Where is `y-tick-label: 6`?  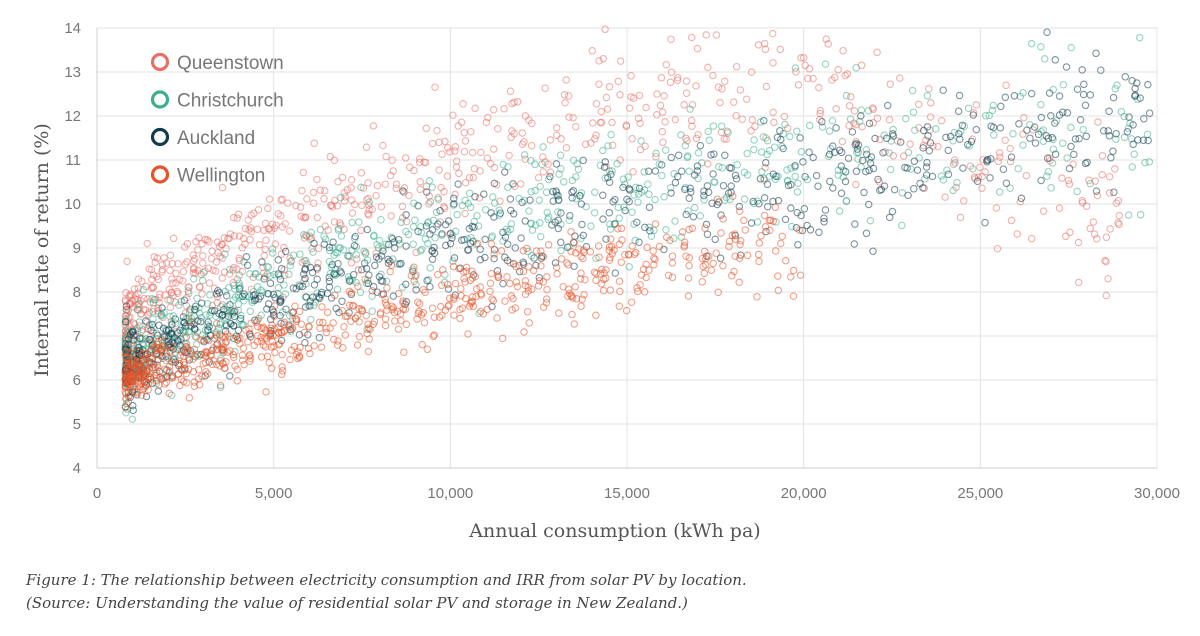 y-tick-label: 6 is located at coordinates (77, 380).